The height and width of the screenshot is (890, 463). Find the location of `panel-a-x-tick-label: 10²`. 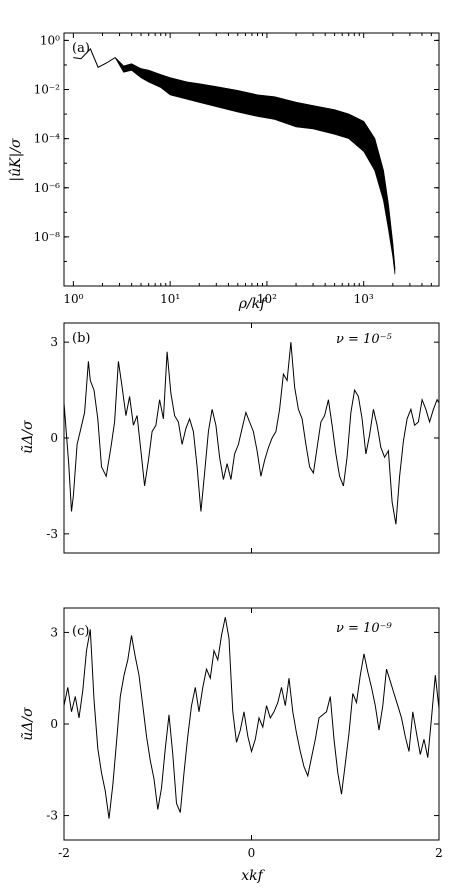

panel-a-x-tick-label: 10² is located at coordinates (267, 299).